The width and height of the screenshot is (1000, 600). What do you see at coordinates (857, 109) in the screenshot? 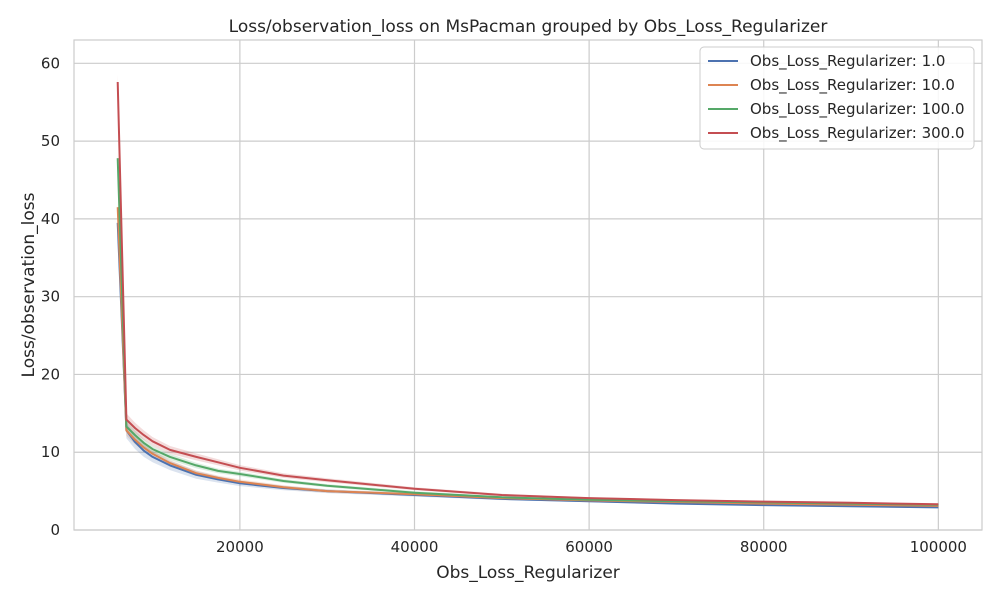
I see `legend-entry: Obs_Loss_Regularizer: 100.0` at bounding box center [857, 109].